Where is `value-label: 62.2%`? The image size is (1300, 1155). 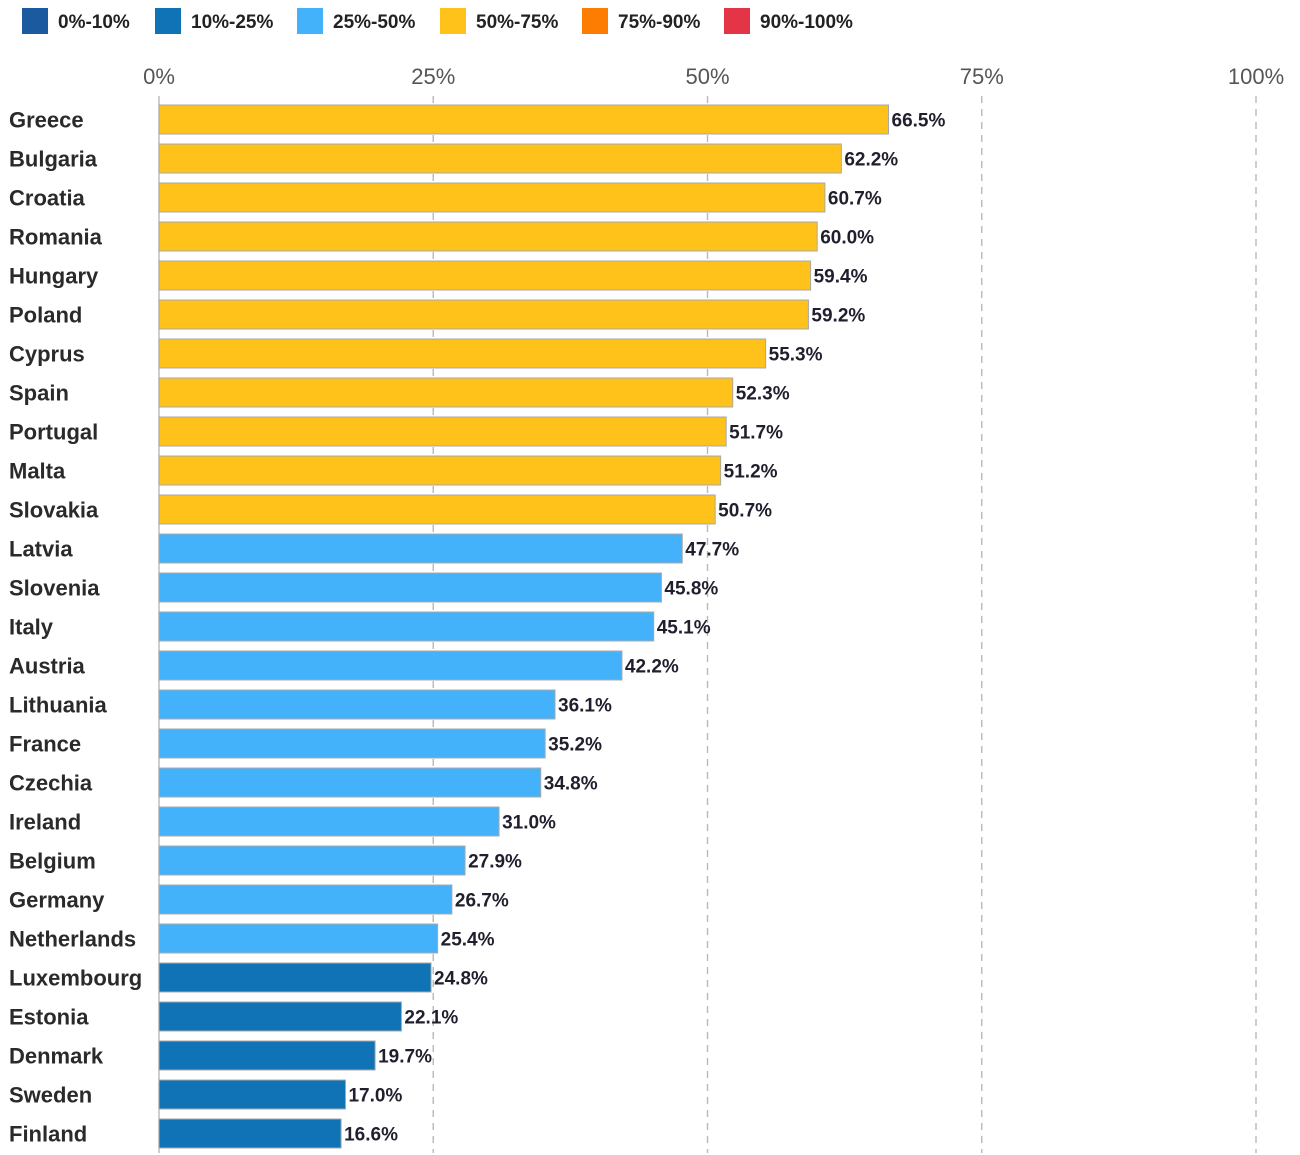 value-label: 62.2% is located at coordinates (871, 160).